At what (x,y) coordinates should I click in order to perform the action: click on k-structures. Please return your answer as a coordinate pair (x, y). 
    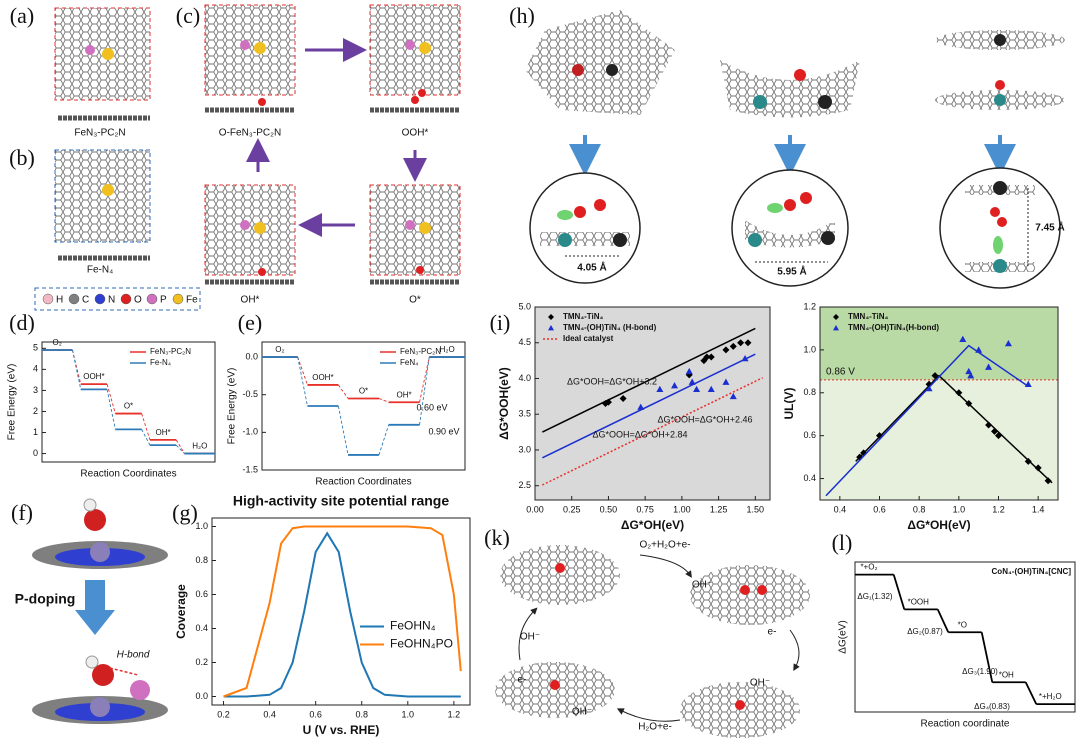
    Looking at the image, I should click on (652, 641).